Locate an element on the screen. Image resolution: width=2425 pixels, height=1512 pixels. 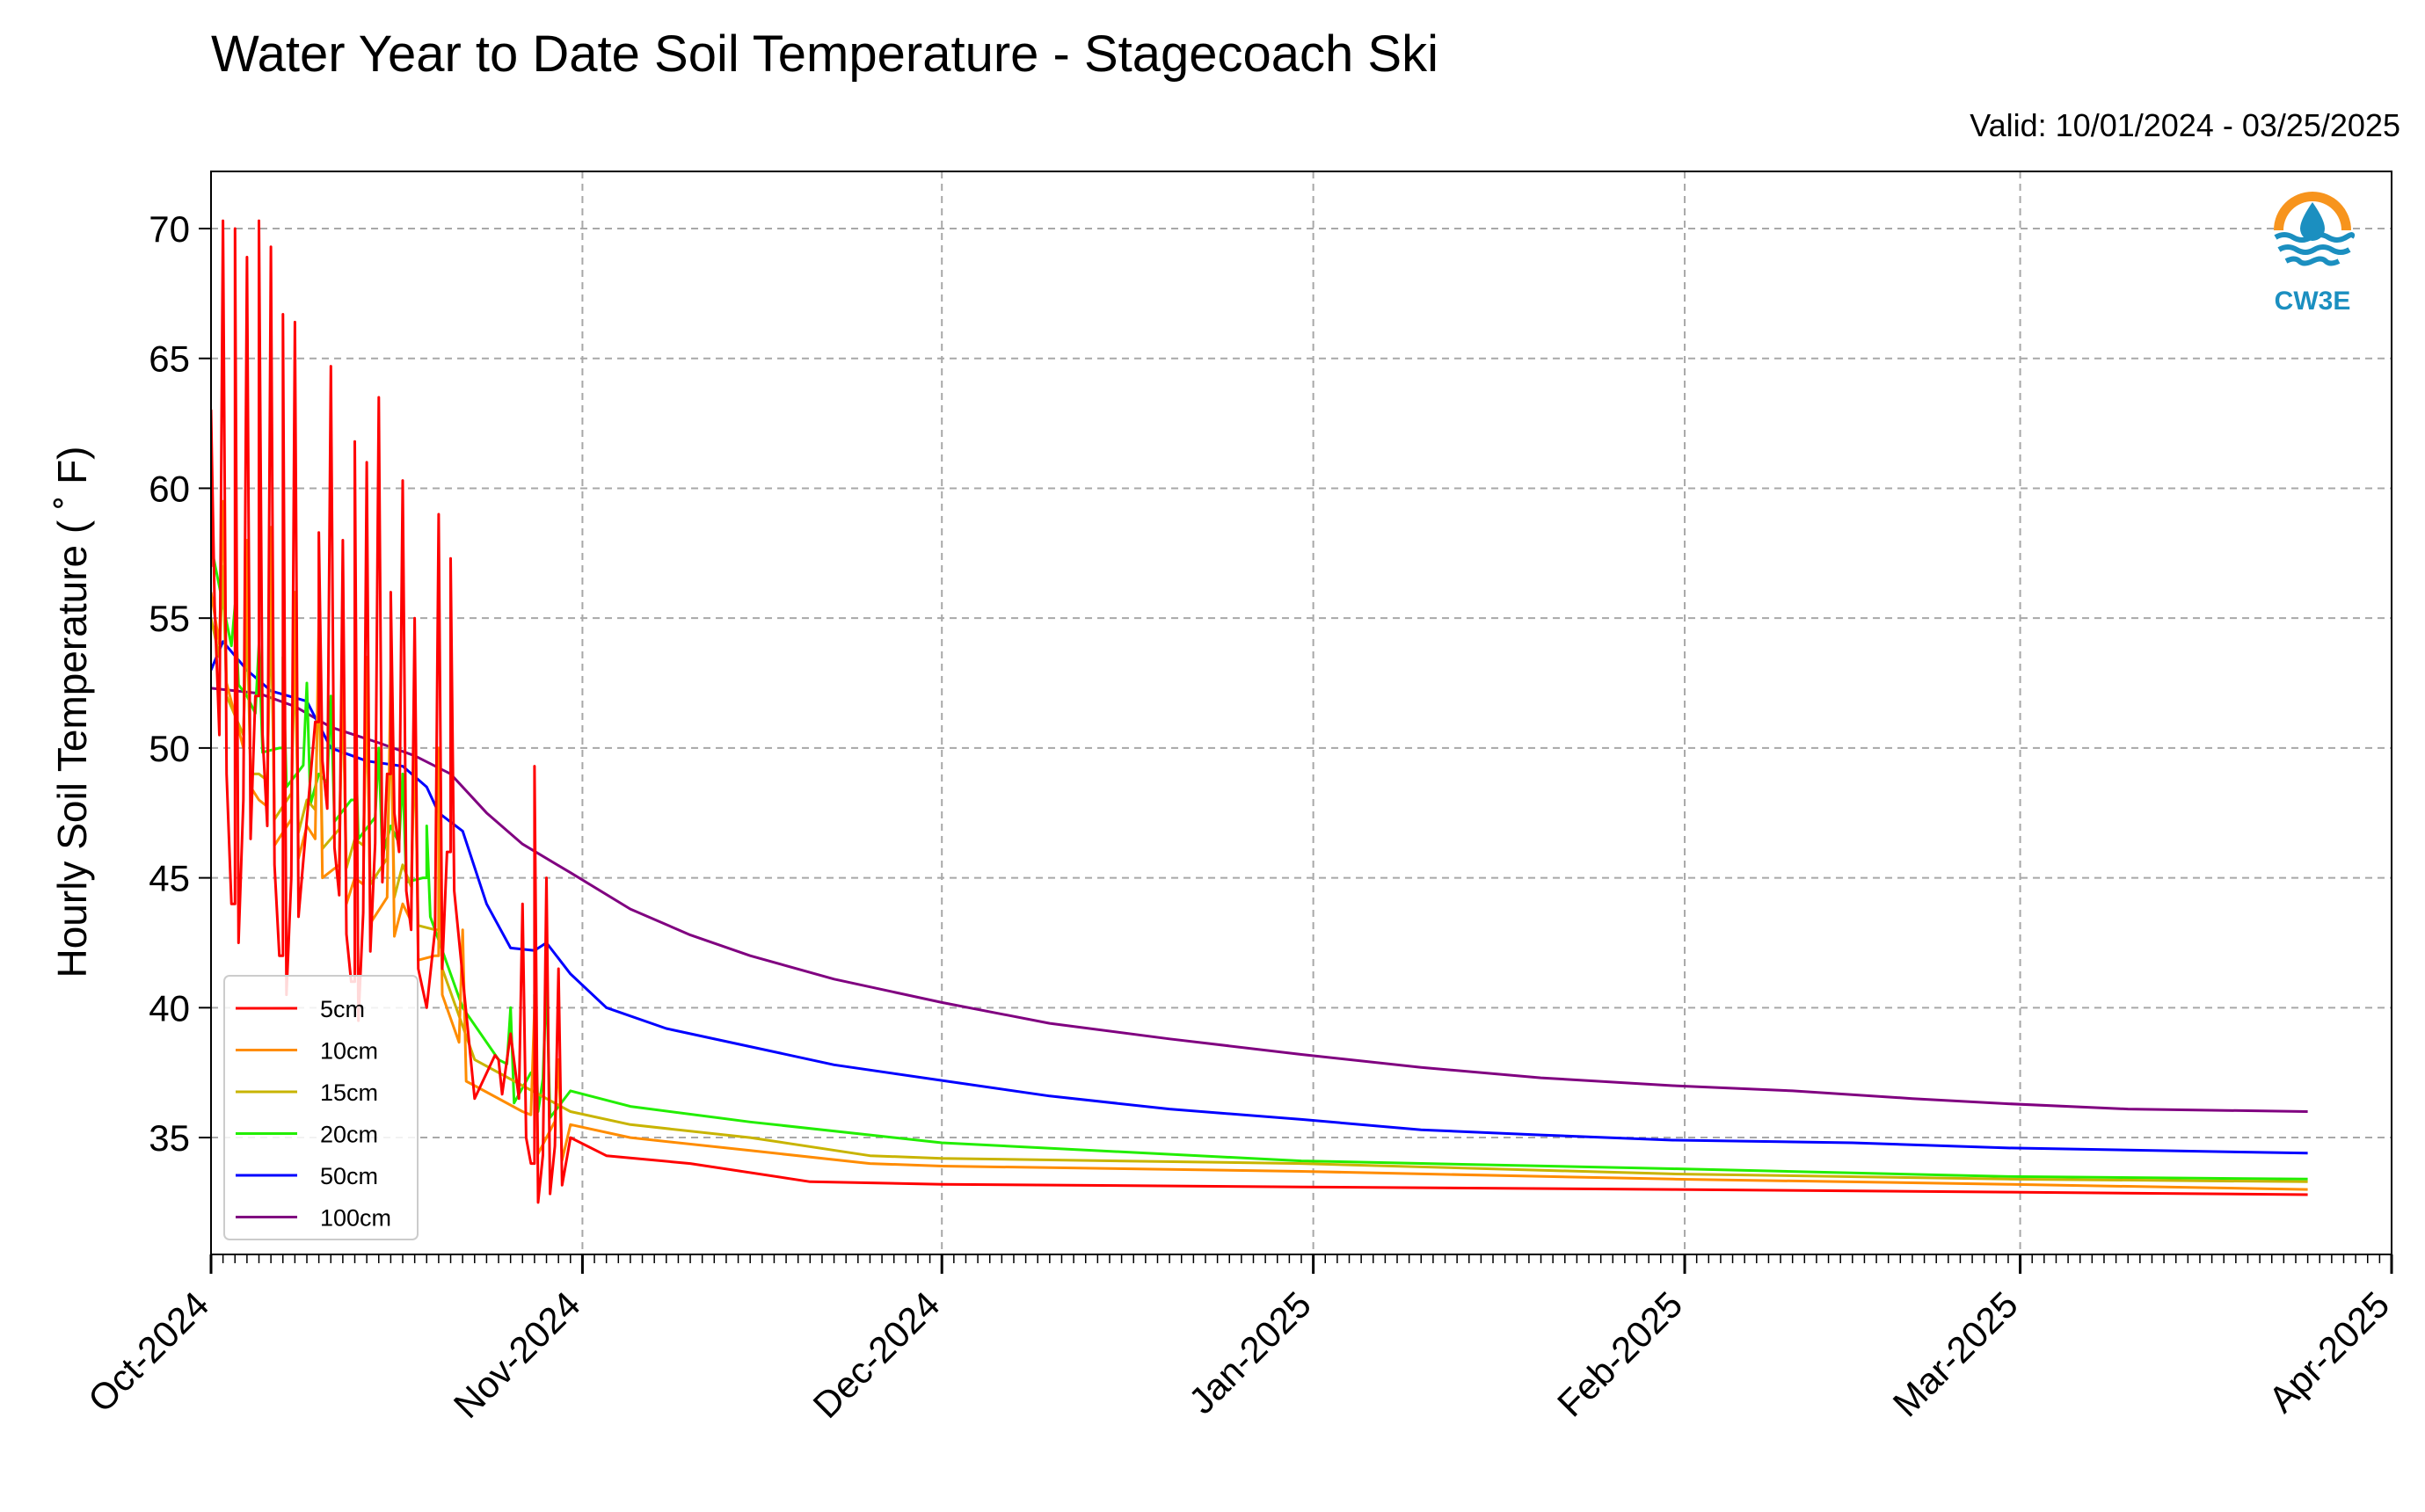
cw3e-logo: CW3E is located at coordinates (2315, 254).